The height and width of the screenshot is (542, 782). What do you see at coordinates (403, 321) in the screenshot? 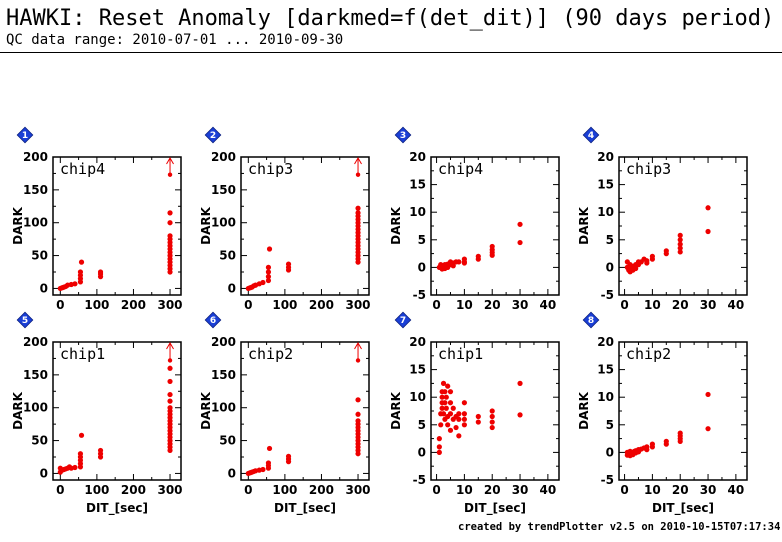
I see `panel-badge-number: 7` at bounding box center [403, 321].